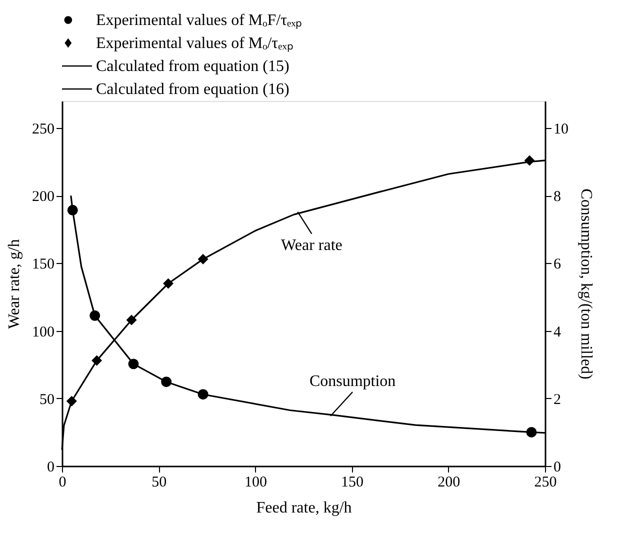  What do you see at coordinates (352, 482) in the screenshot?
I see `x-tick-label: 150` at bounding box center [352, 482].